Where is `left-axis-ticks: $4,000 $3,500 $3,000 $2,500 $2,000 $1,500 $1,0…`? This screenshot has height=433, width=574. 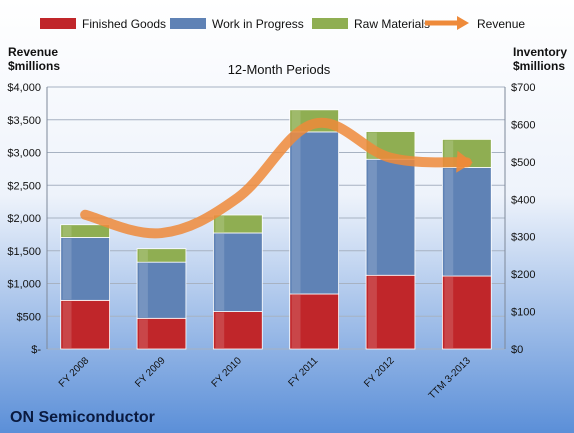 left-axis-ticks: $4,000 $3,500 $3,000 $2,500 $2,000 $1,500 $1,0… is located at coordinates (24, 219).